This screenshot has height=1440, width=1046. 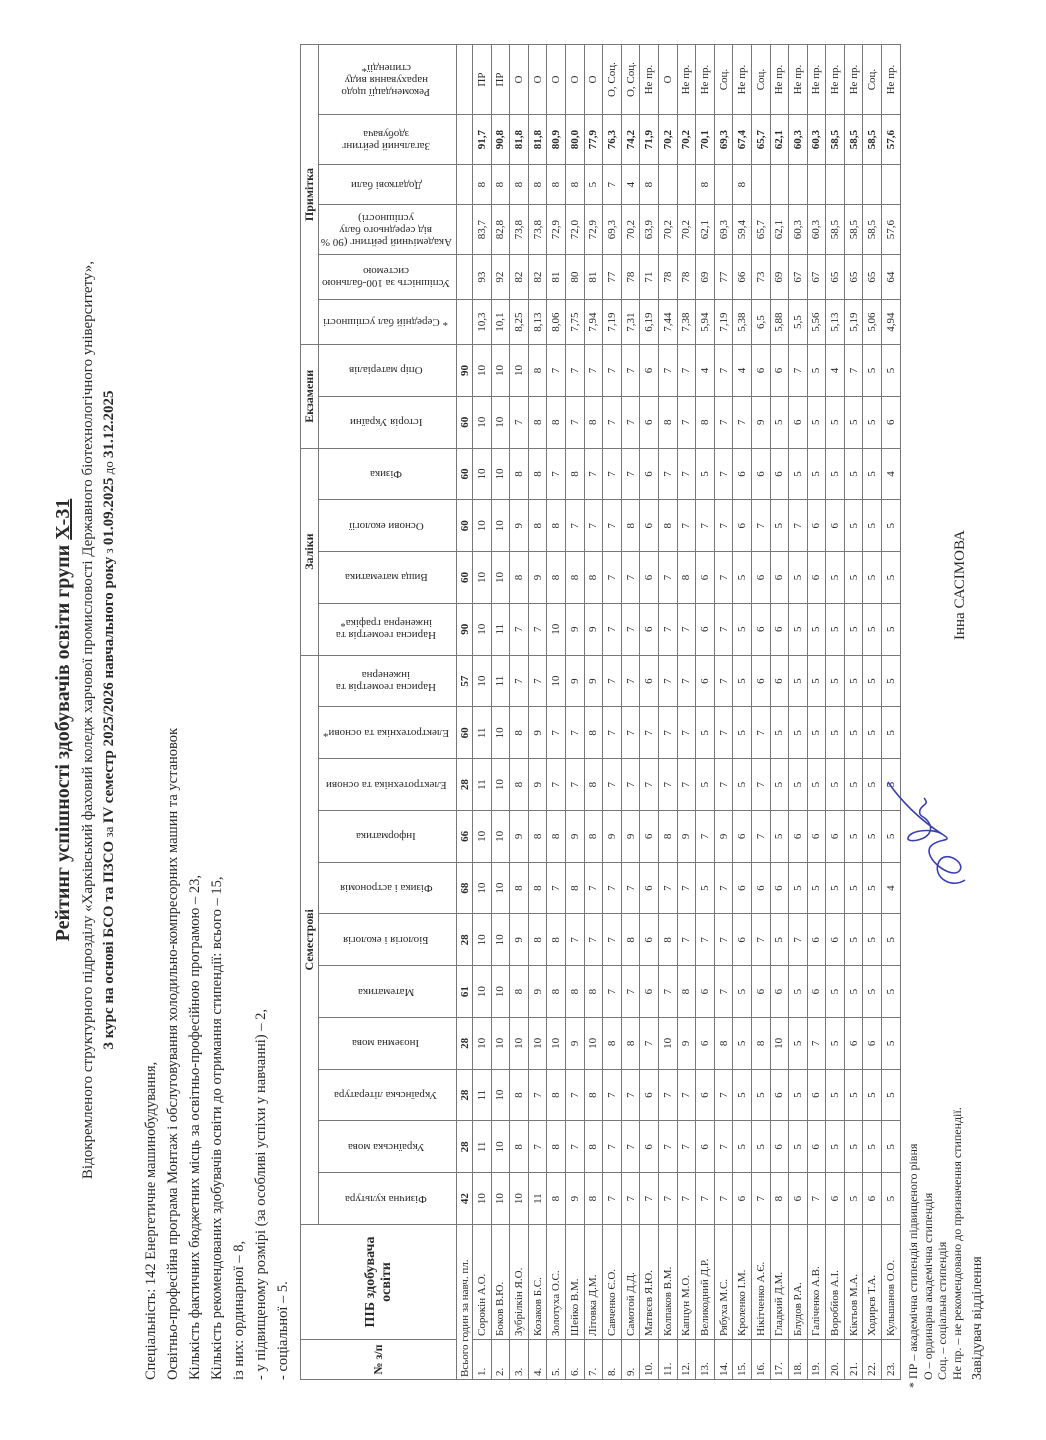 I want to click on total-rating: 81,8, so click(x=537, y=139).